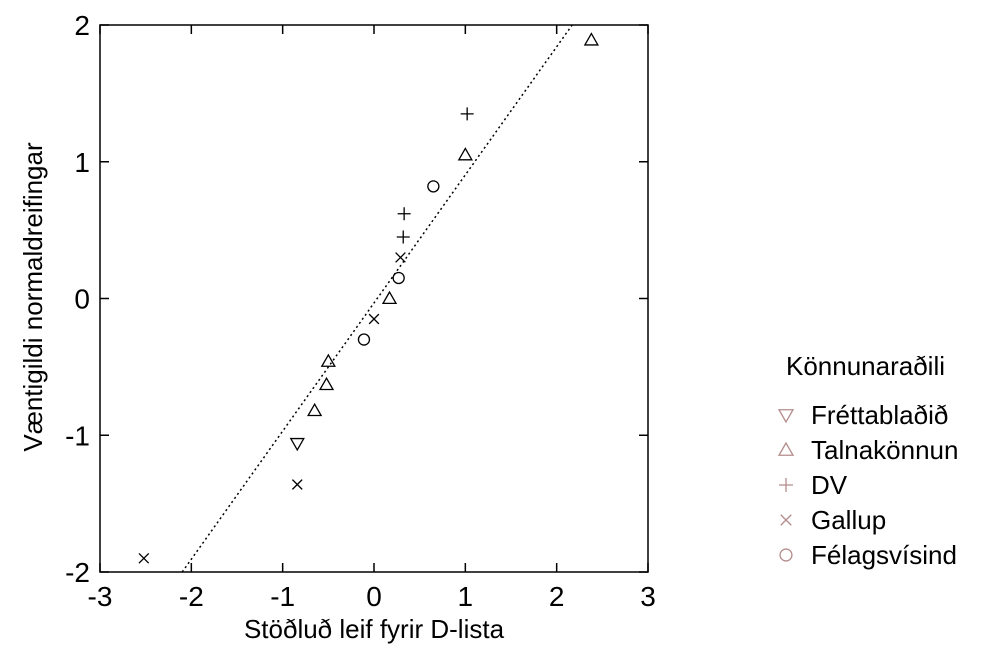  I want to click on legend-item: Fréttablaðið, so click(862, 415).